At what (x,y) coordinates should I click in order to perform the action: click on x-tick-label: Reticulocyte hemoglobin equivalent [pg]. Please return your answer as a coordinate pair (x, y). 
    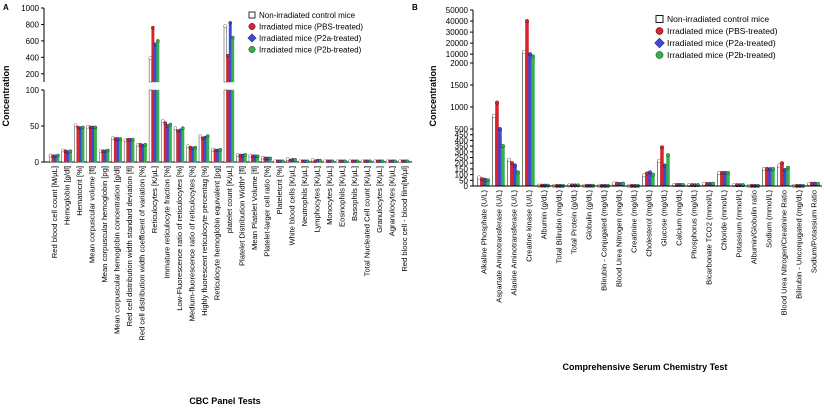
    Looking at the image, I should click on (217, 233).